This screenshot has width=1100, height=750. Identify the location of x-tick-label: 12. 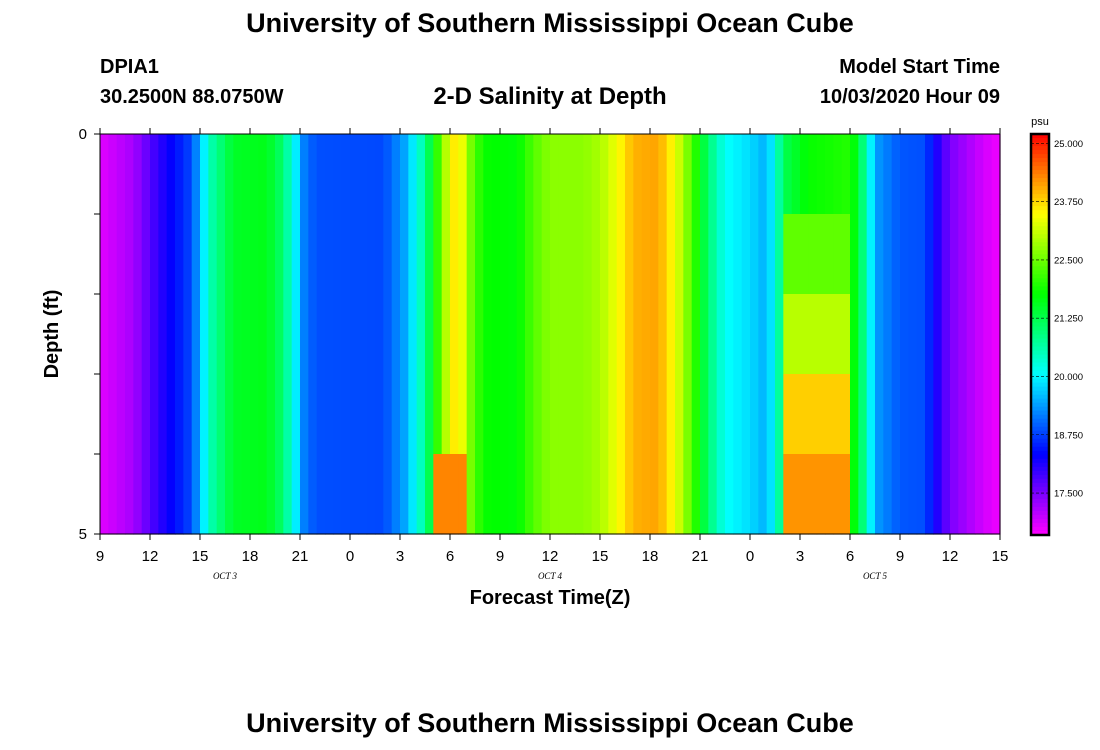
(550, 556).